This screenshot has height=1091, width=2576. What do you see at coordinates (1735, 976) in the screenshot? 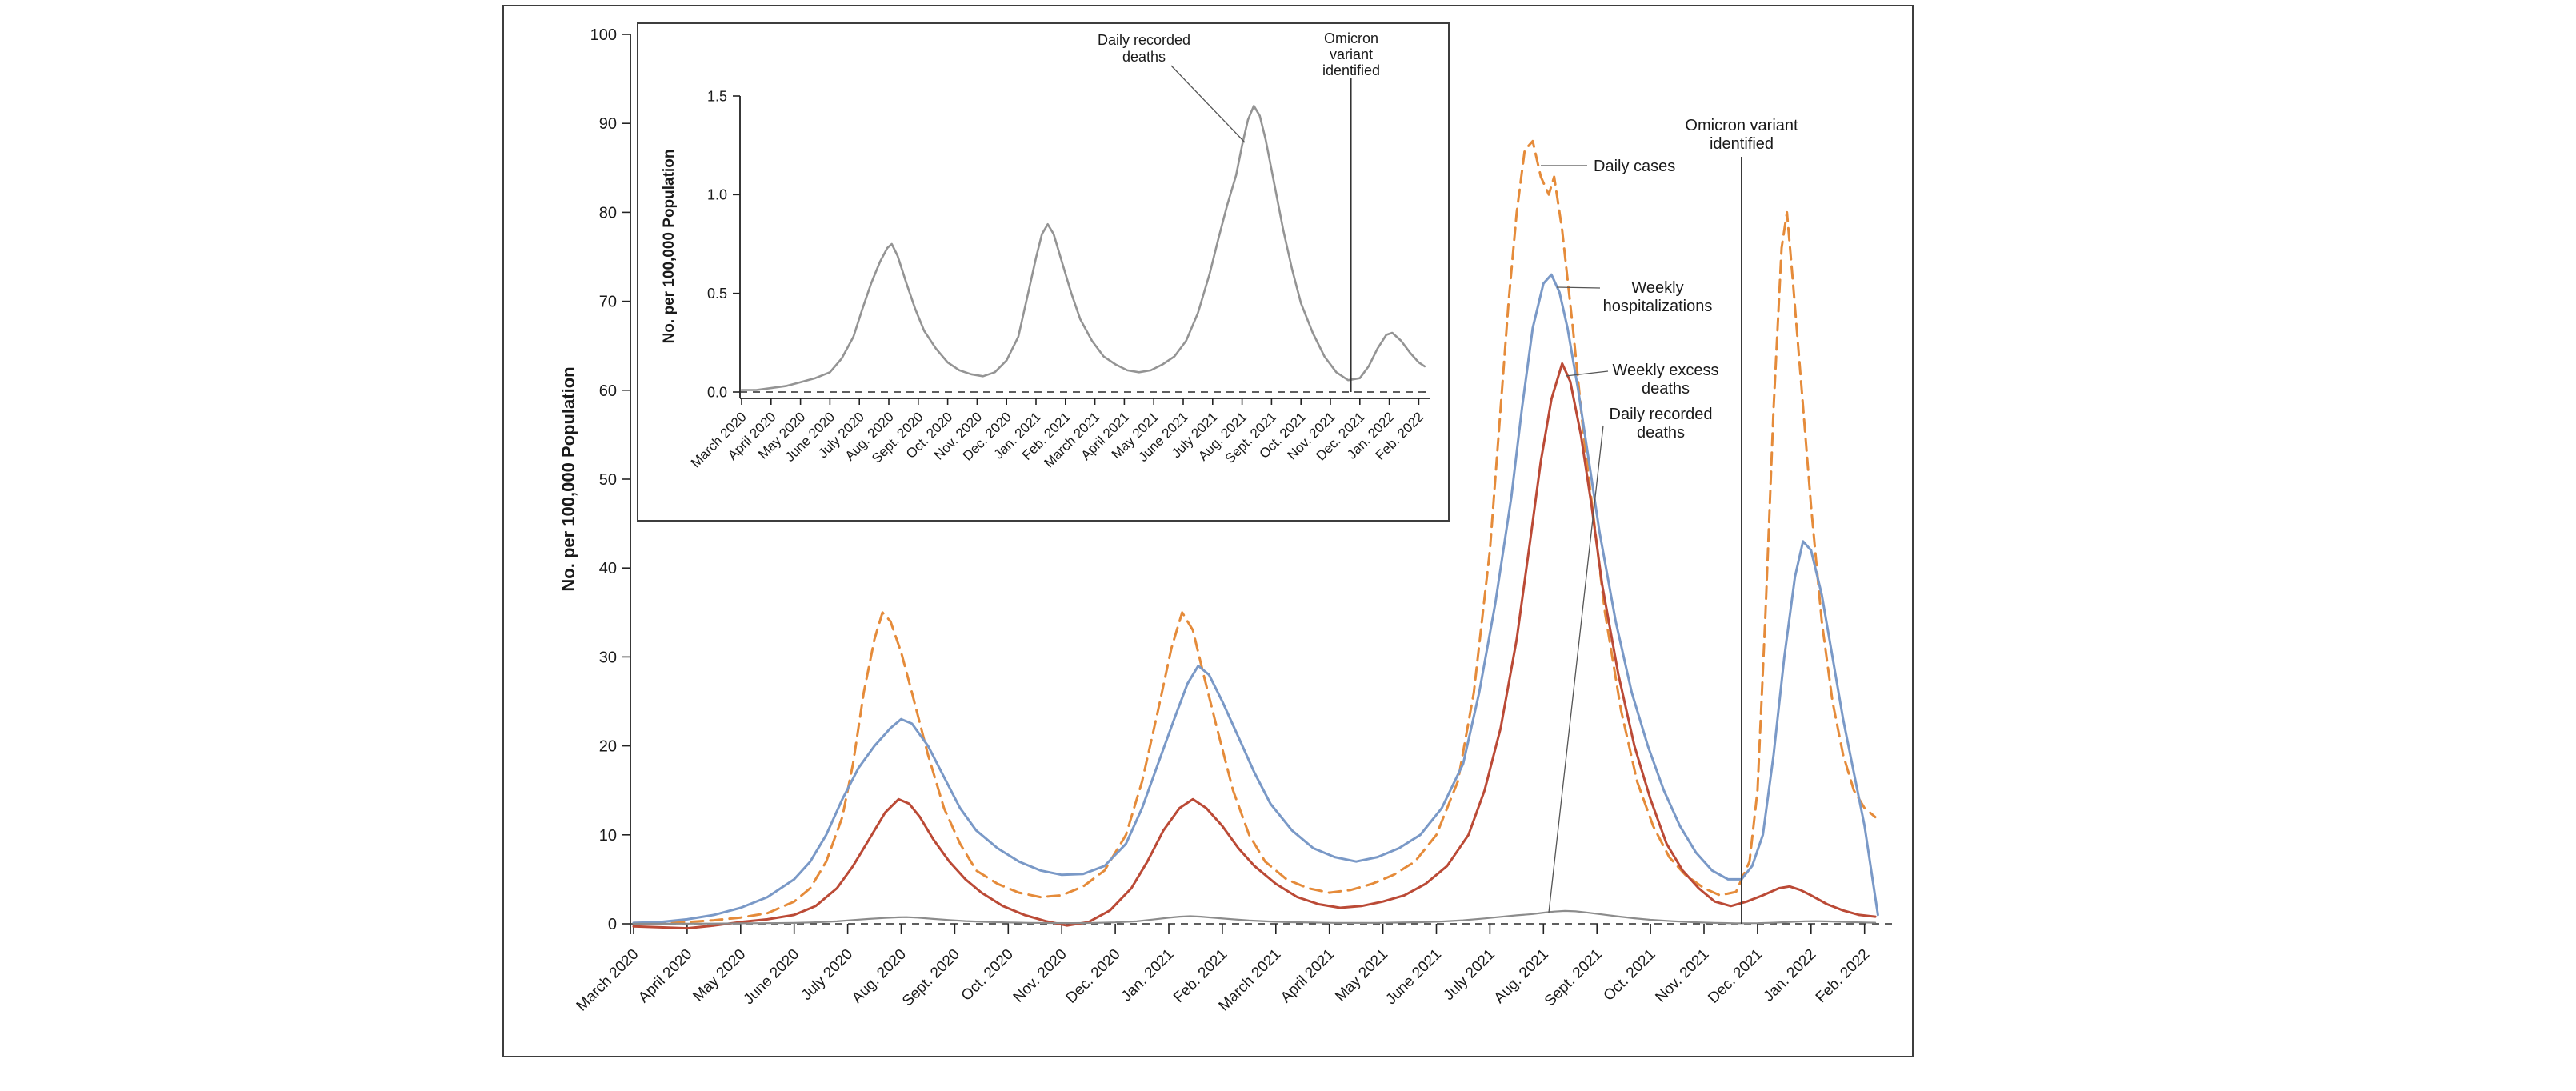
I see `x-tick-label: Dec. 2021` at bounding box center [1735, 976].